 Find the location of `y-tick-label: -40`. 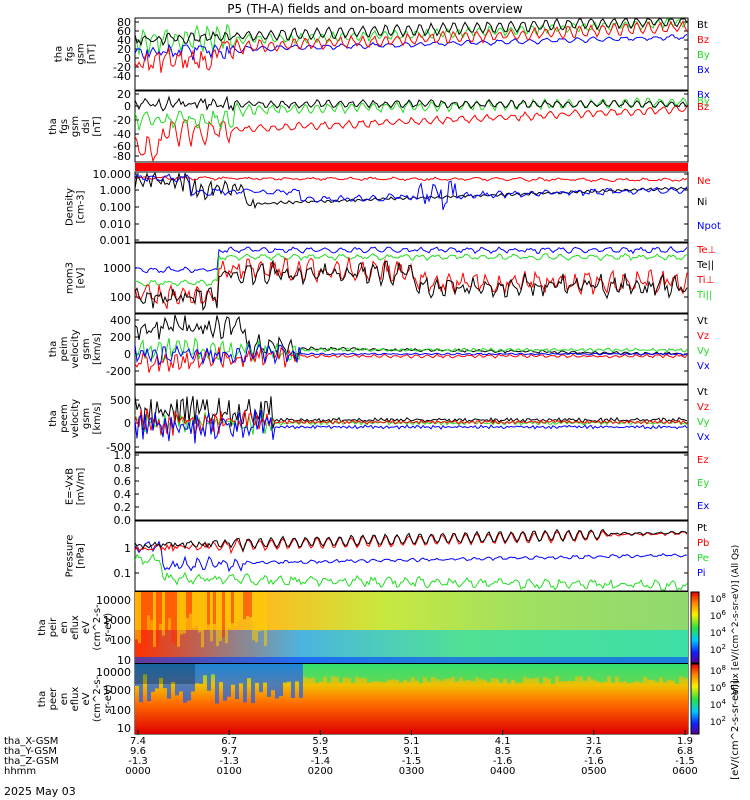

y-tick-label: -40 is located at coordinates (122, 134).